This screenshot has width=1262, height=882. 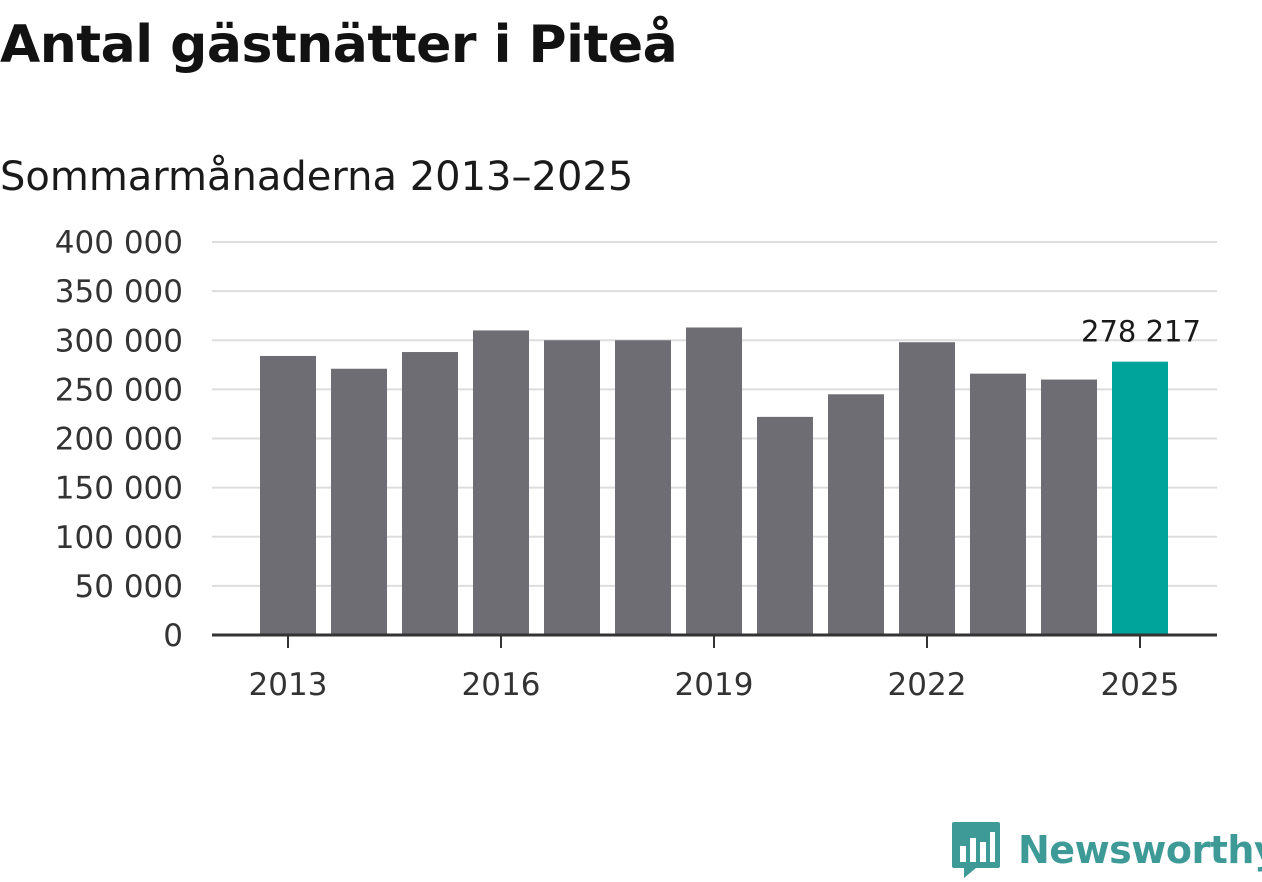 I want to click on chart-subtitle: Sommarmånaderna 2013–2025, so click(x=317, y=177).